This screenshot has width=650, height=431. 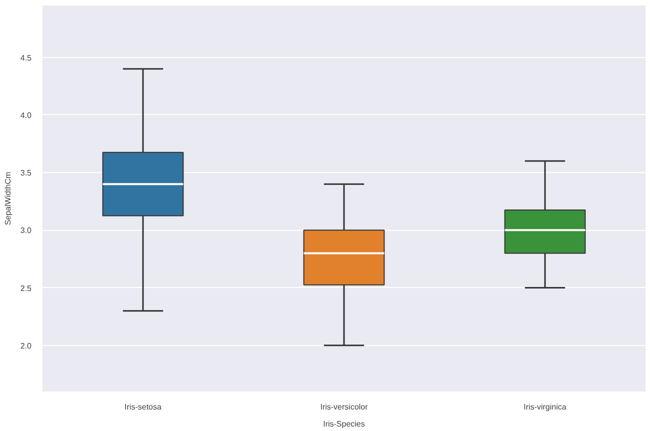 I want to click on y-tick-label: 3.0, so click(x=26, y=231).